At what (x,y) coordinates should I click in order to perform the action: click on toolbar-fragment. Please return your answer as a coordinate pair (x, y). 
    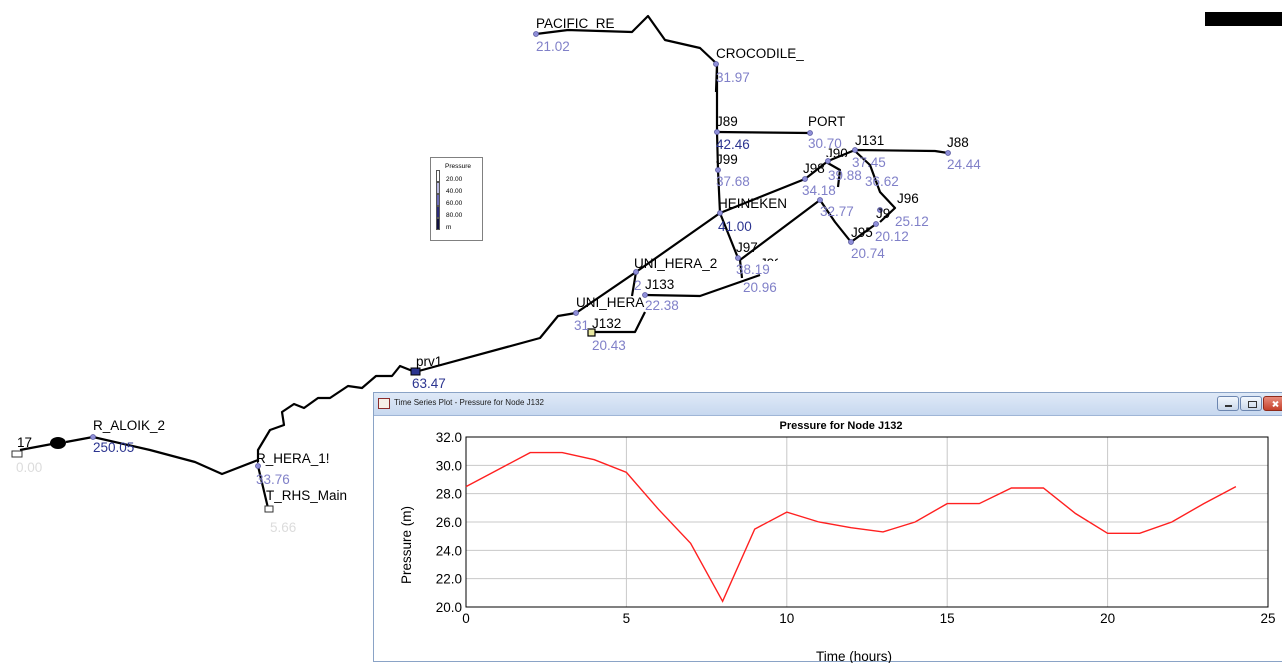
    Looking at the image, I should click on (1243, 19).